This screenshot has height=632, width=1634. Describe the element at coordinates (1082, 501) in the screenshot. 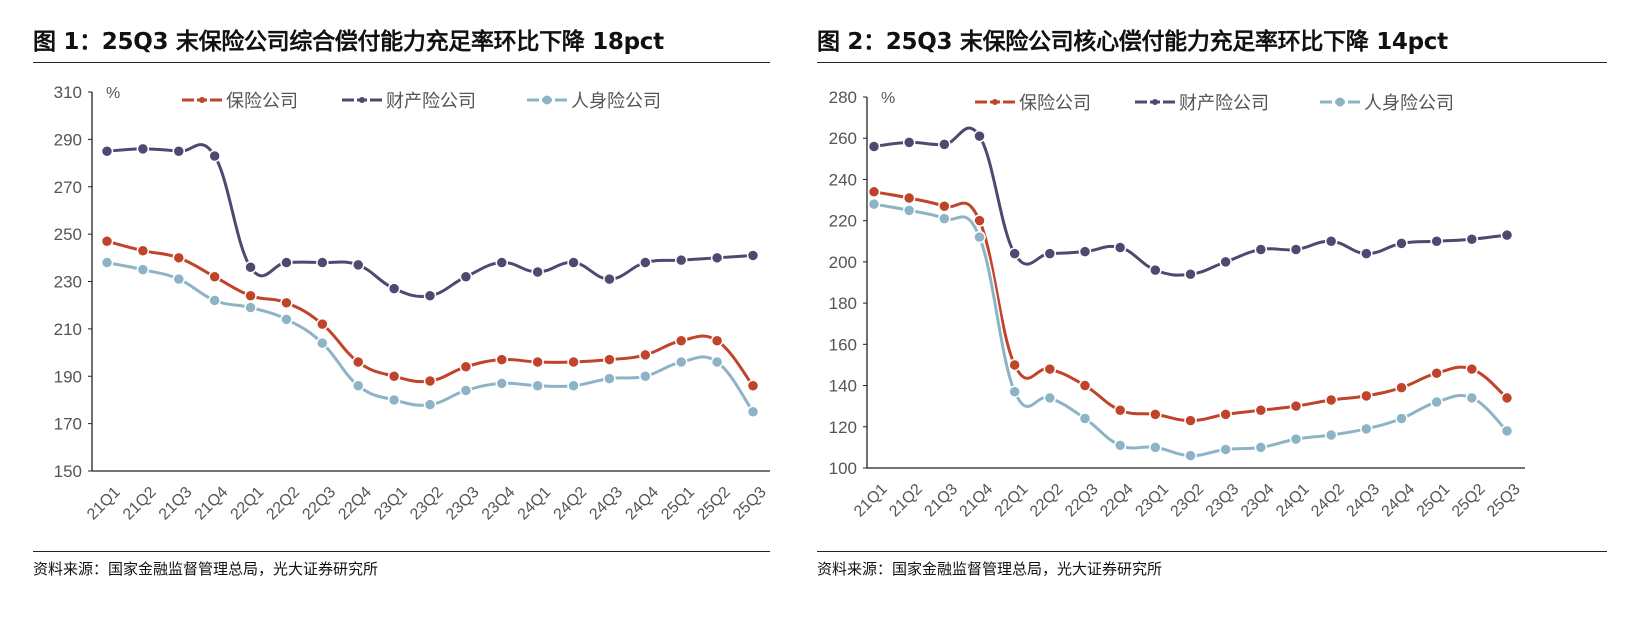

I see `x-tick-label: 22Q3` at that location.